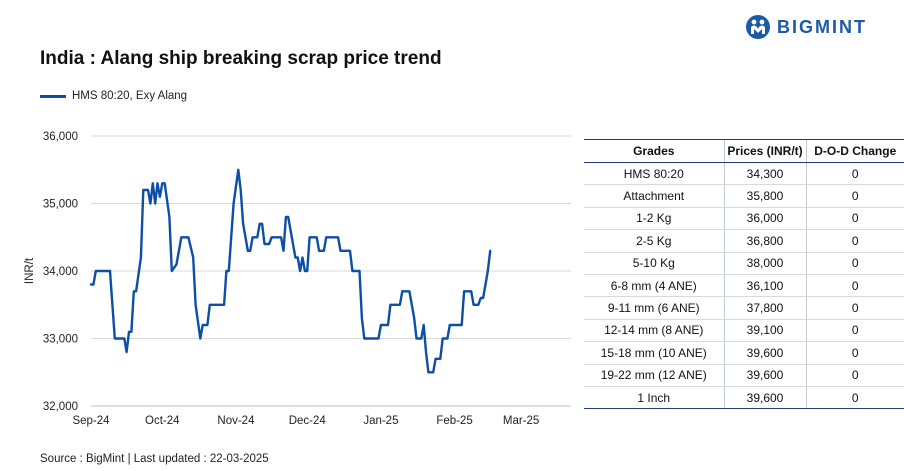  What do you see at coordinates (162, 421) in the screenshot?
I see `x-tick-label: Oct-24` at bounding box center [162, 421].